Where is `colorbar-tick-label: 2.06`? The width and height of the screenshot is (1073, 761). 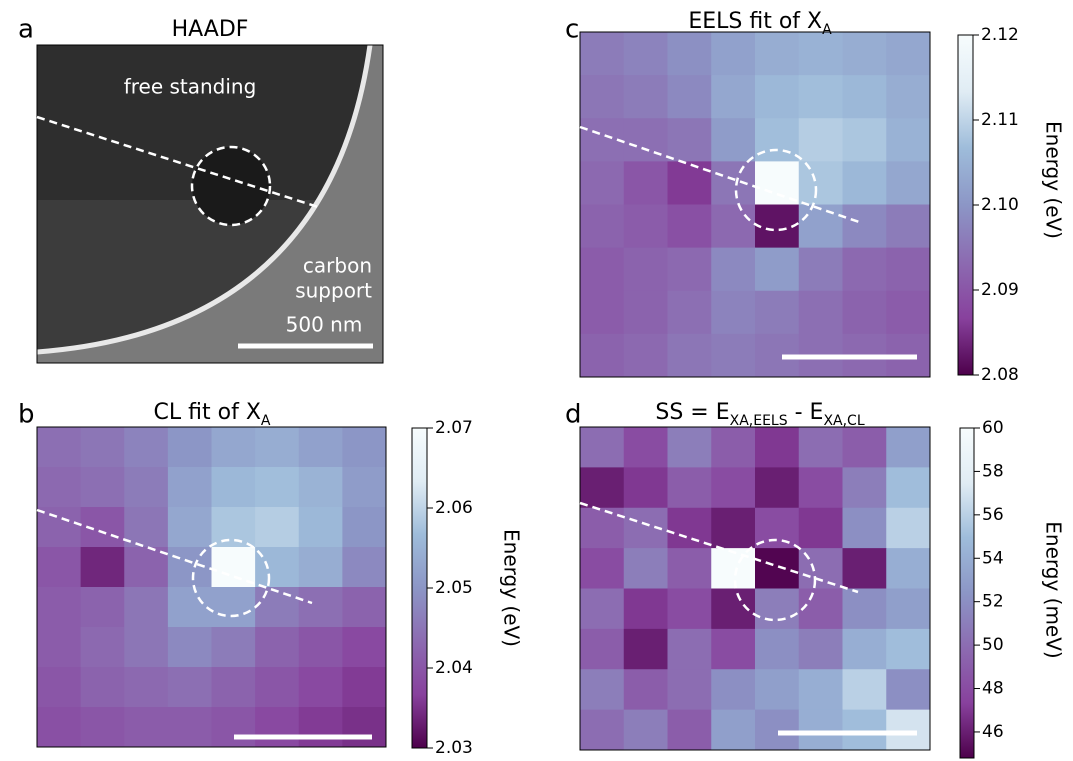 colorbar-tick-label: 2.06 is located at coordinates (454, 508).